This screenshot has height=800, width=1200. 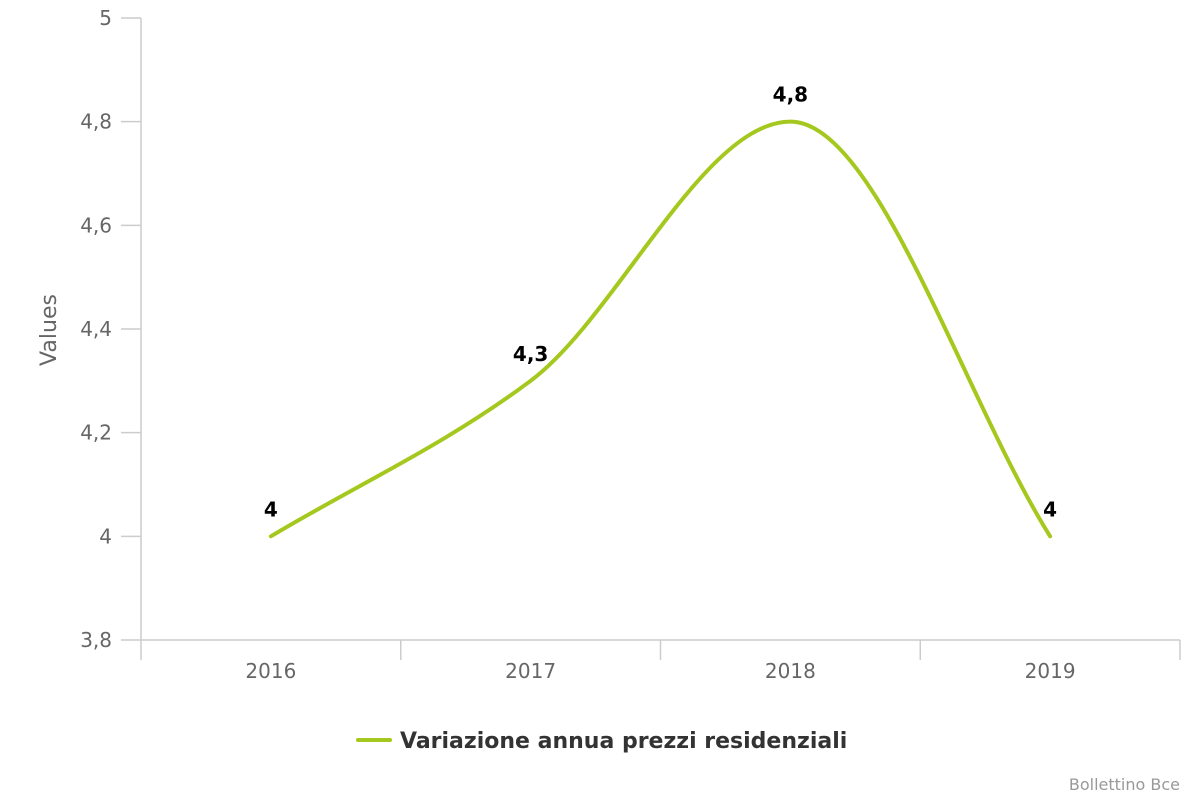 What do you see at coordinates (96, 640) in the screenshot?
I see `y-tick-label: 3,8` at bounding box center [96, 640].